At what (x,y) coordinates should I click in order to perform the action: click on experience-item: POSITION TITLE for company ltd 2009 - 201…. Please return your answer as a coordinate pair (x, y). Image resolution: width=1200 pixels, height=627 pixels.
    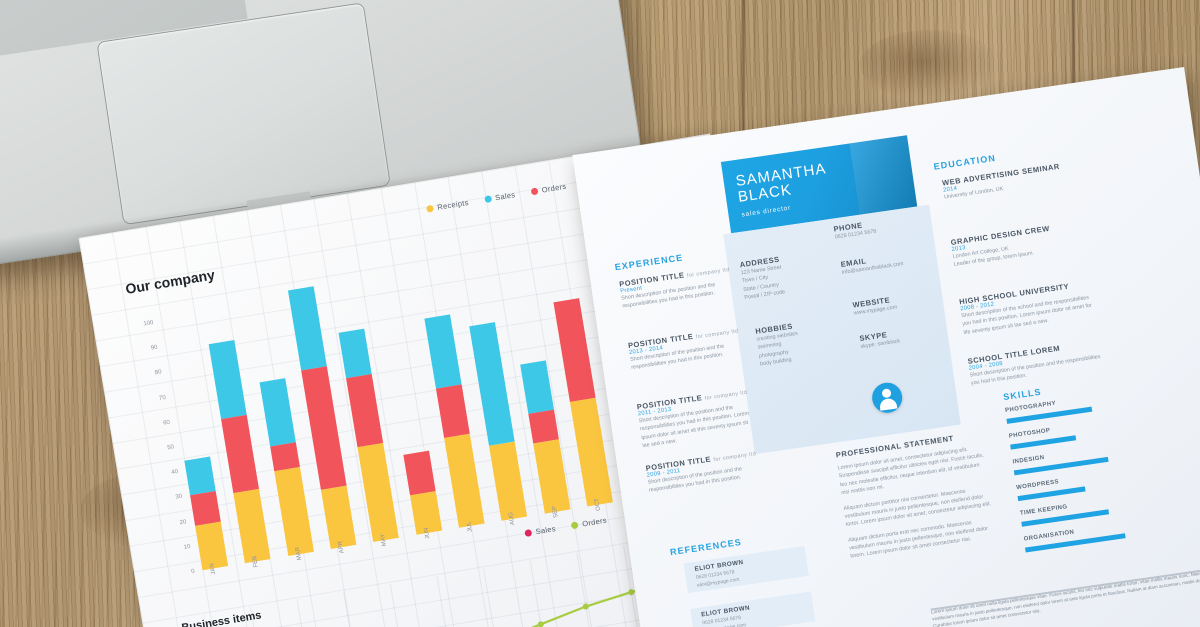
    Looking at the image, I should click on (704, 471).